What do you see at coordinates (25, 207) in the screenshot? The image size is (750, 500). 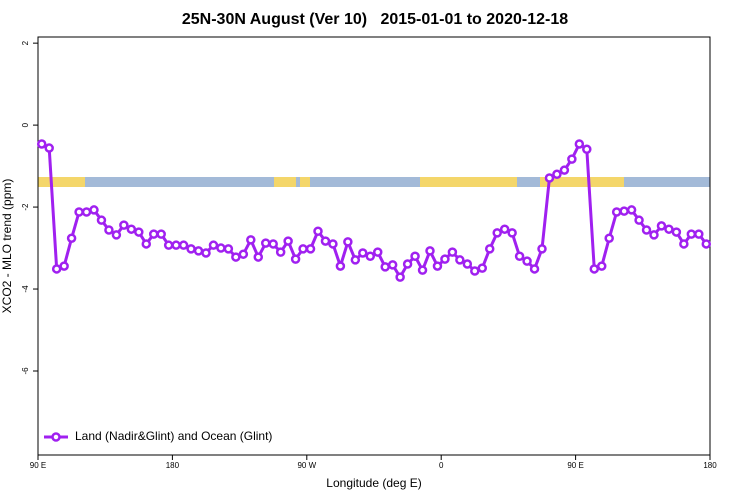 I see `y-tick-label: -2` at bounding box center [25, 207].